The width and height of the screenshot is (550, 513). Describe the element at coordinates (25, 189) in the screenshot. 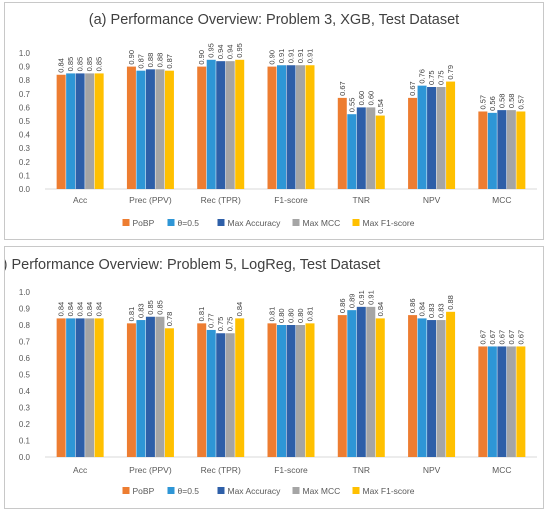

I see `y-tick-label: 0.0` at that location.